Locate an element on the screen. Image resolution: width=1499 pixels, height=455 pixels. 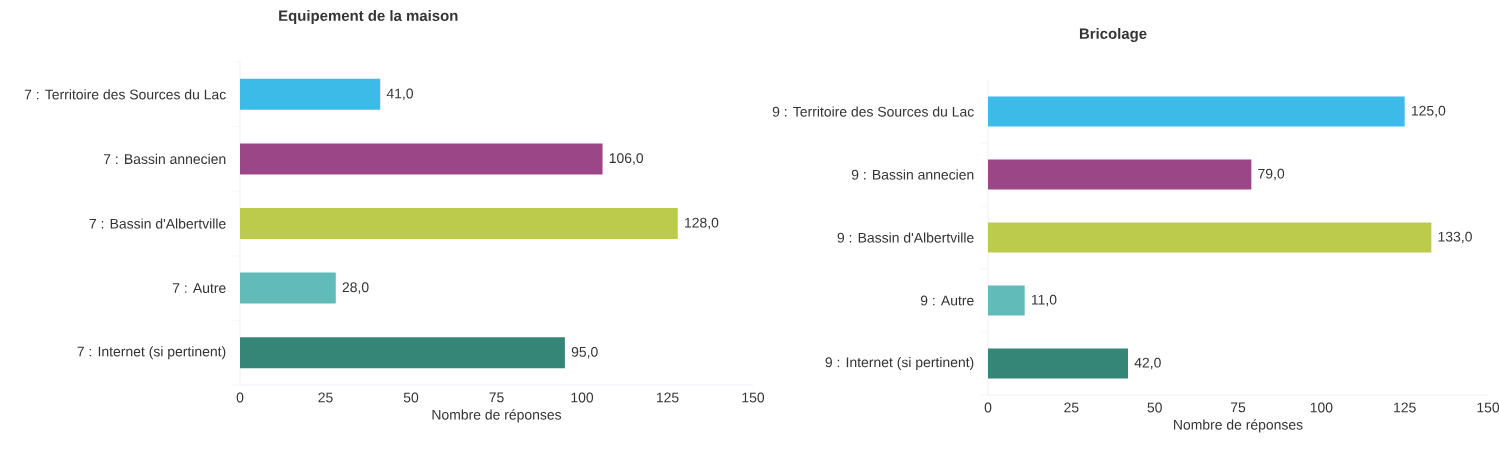
data-label: 133,0 is located at coordinates (1455, 237).